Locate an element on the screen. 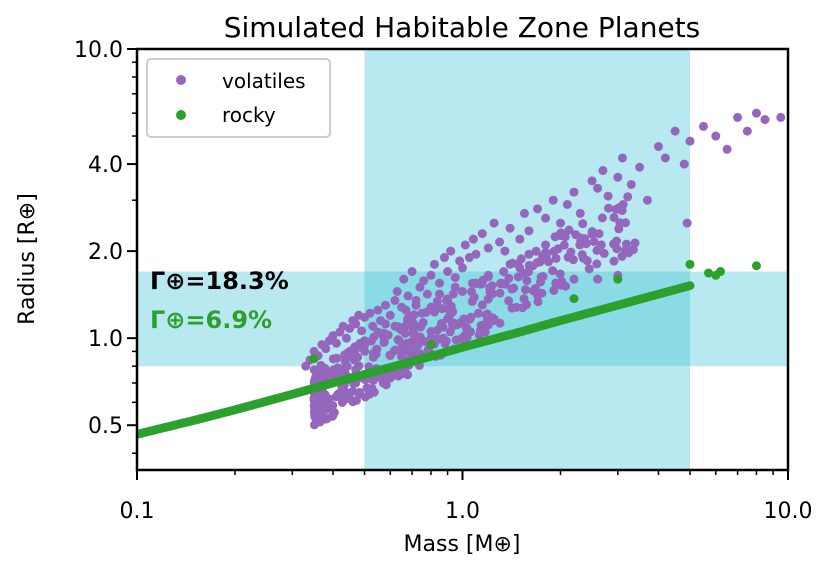 Image resolution: width=830 pixels, height=575 pixels. y-tick-label: 2.0 is located at coordinates (105, 252).